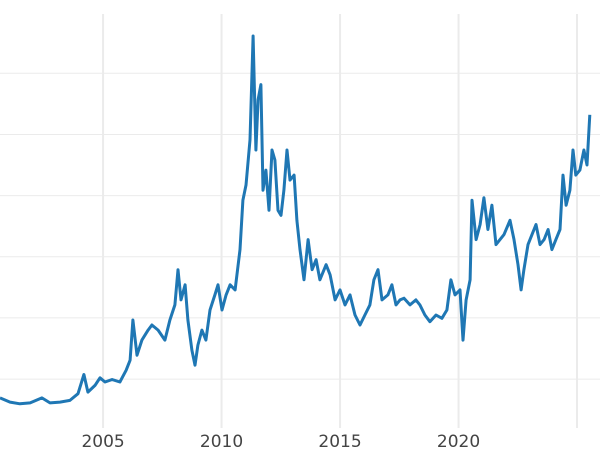  Describe the element at coordinates (102, 441) in the screenshot. I see `x-tick-label: 2005` at that location.